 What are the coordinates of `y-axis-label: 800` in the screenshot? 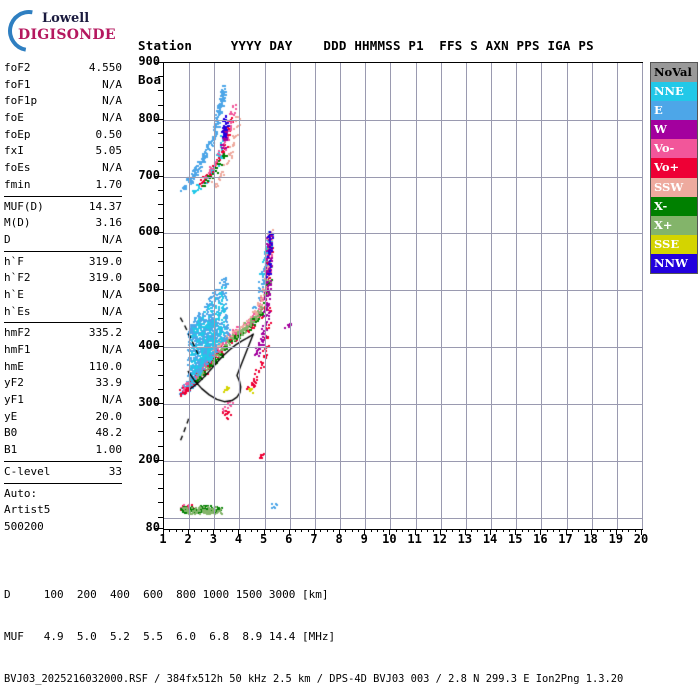 It's located at (149, 117).